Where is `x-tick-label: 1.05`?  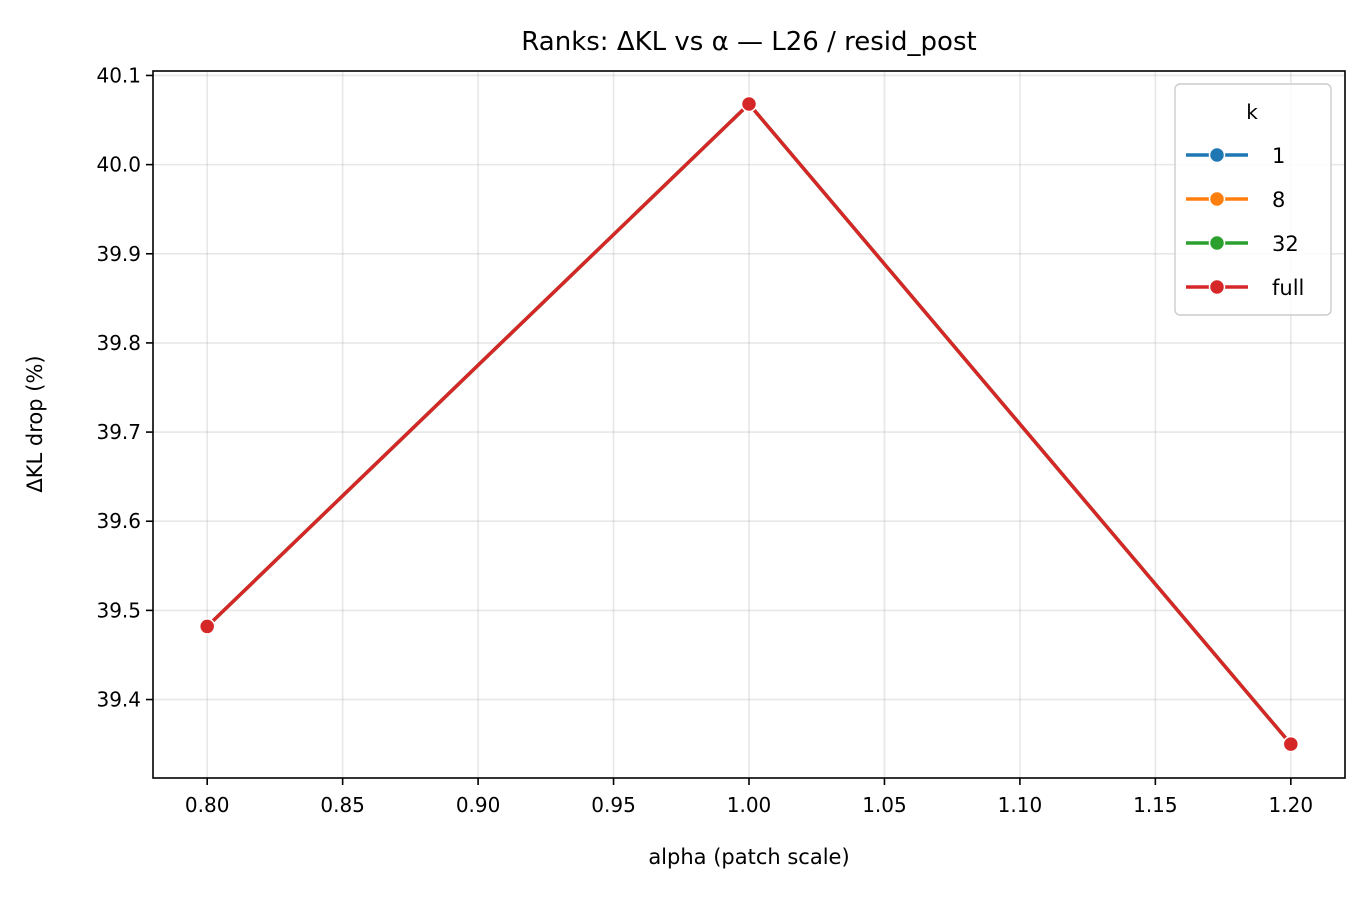
x-tick-label: 1.05 is located at coordinates (884, 805).